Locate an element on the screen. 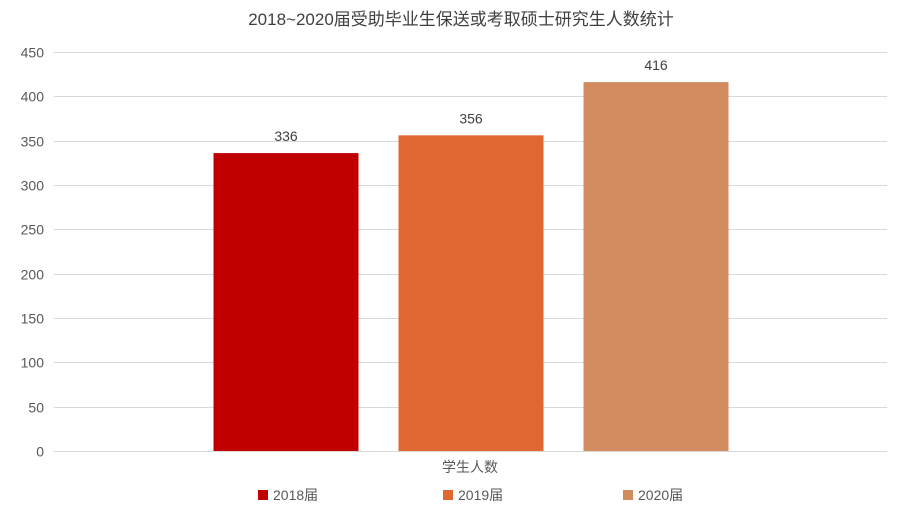 The height and width of the screenshot is (511, 922). y-tick-label: 250 is located at coordinates (33, 230).